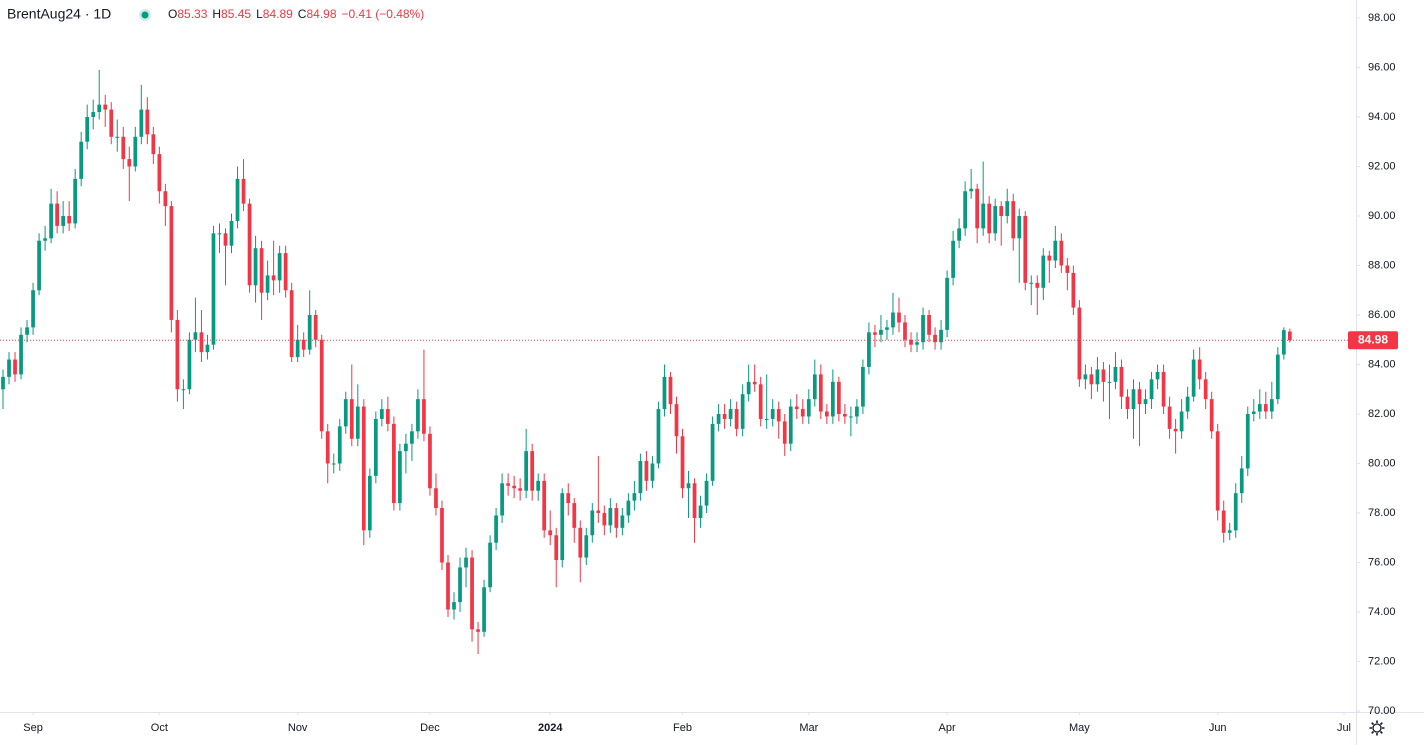 The image size is (1424, 745). Describe the element at coordinates (1382, 513) in the screenshot. I see `y-tick-label: 78.00` at that location.